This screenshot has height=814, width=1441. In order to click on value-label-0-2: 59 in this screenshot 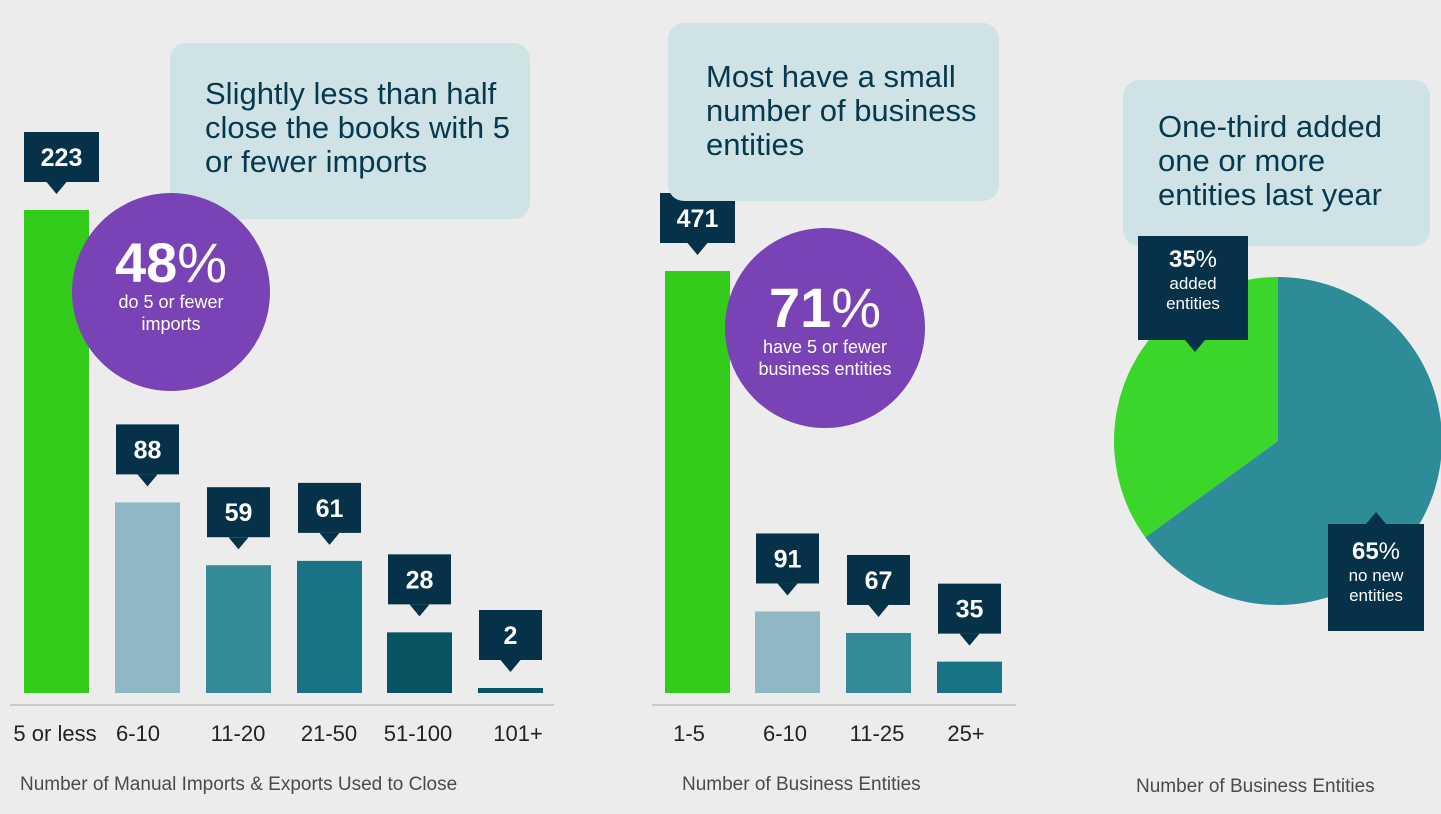, I will do `click(239, 513)`.